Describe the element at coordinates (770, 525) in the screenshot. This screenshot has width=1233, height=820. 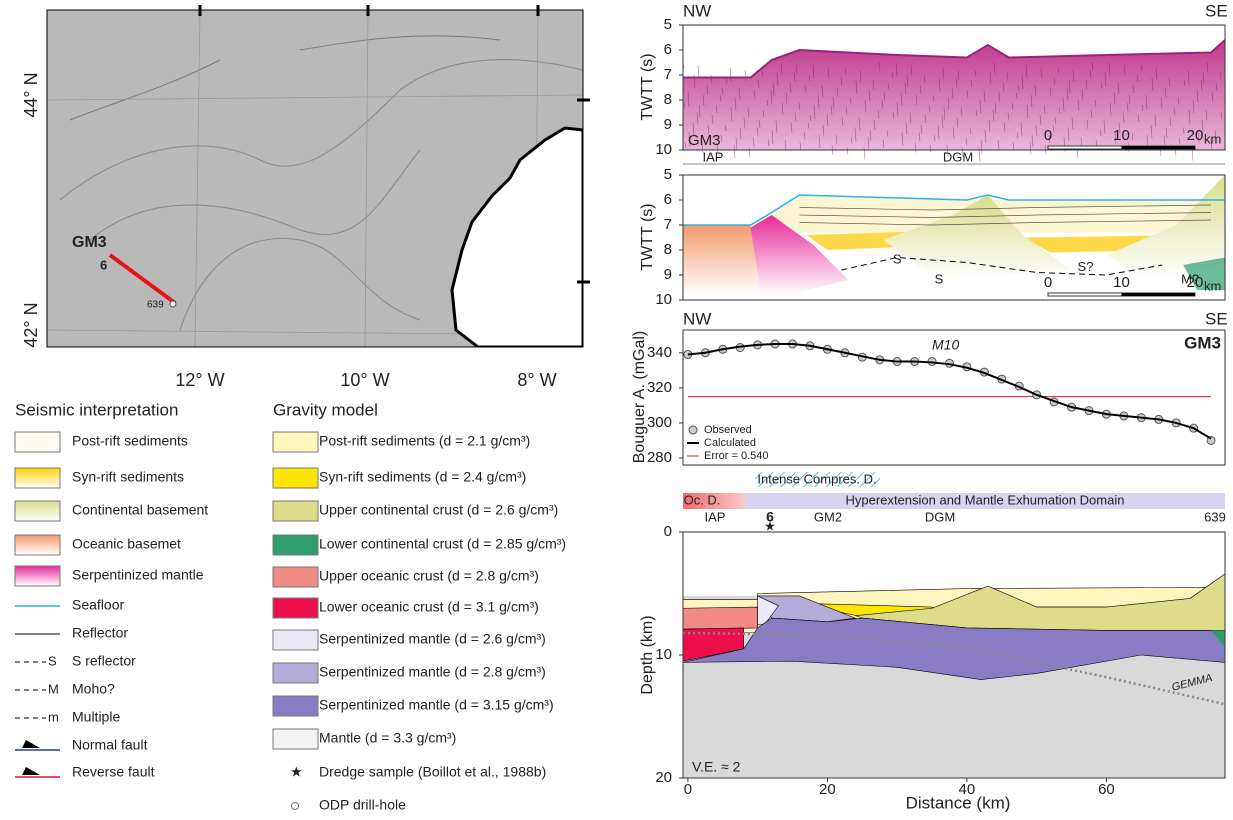
I see `dredge-symbol: ★` at that location.